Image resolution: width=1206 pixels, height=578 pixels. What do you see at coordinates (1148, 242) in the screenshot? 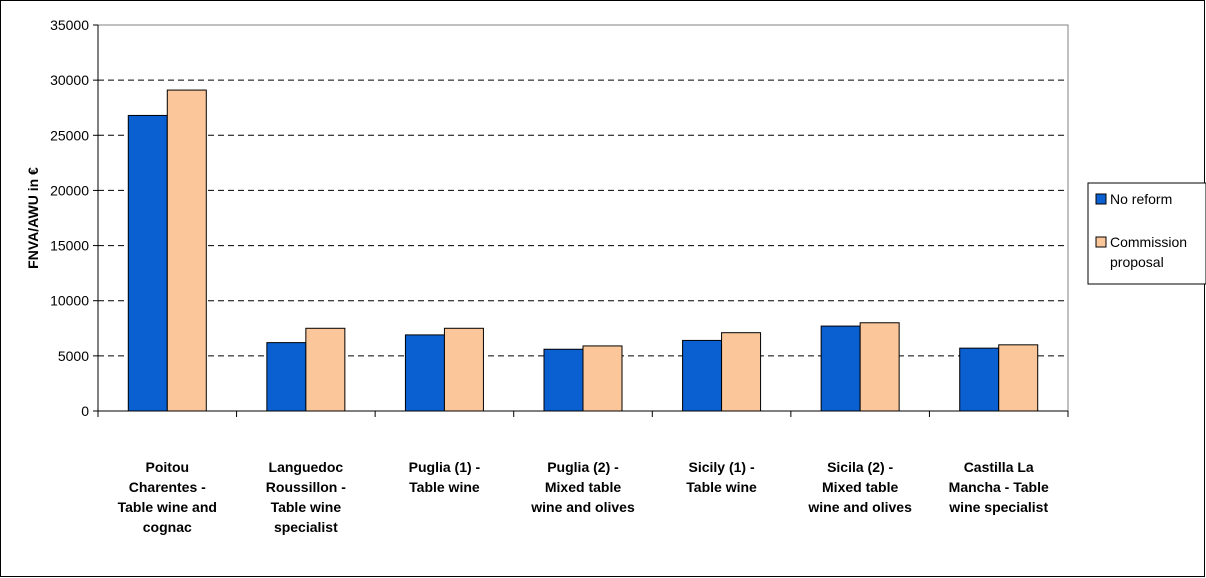
I see `legend-label-line: Commission` at bounding box center [1148, 242].